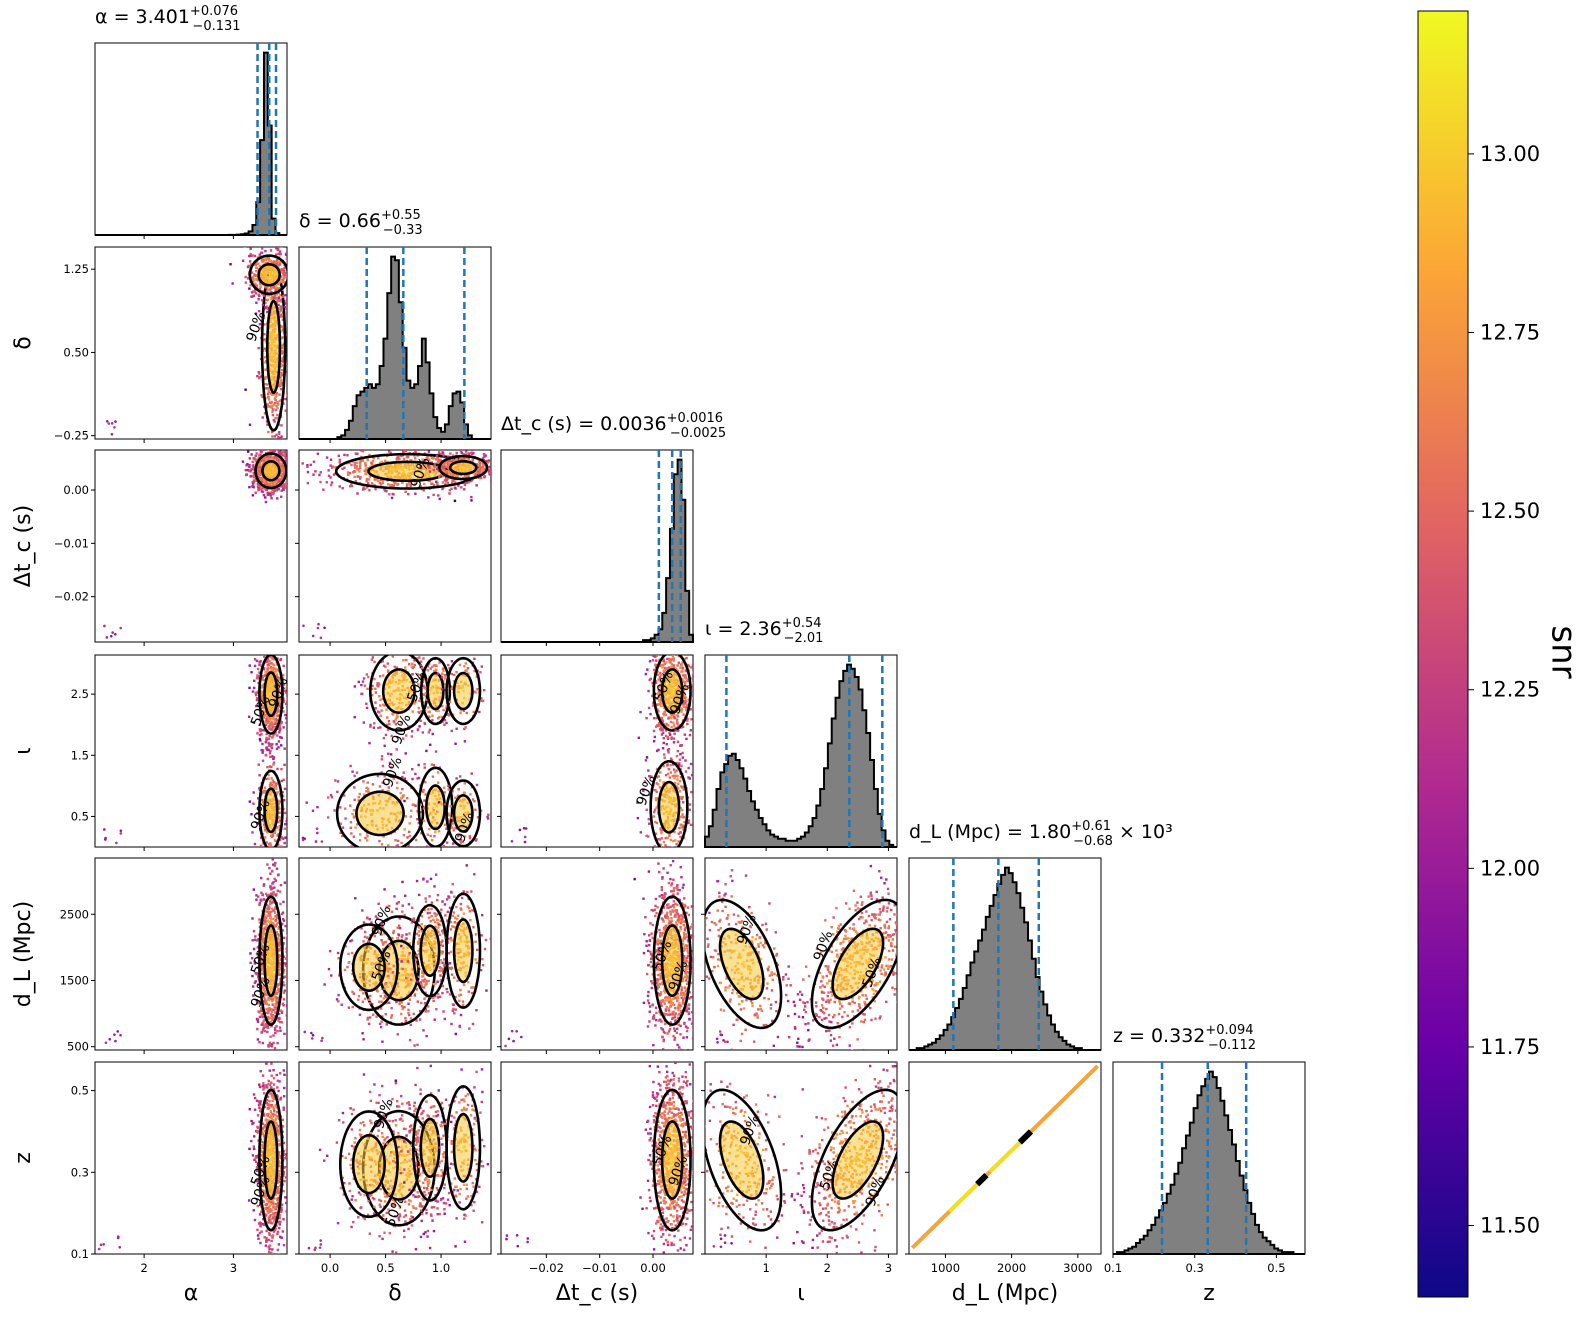 Image resolution: width=1595 pixels, height=1341 pixels. What do you see at coordinates (107, 421) in the screenshot?
I see `outlier-point` at bounding box center [107, 421].